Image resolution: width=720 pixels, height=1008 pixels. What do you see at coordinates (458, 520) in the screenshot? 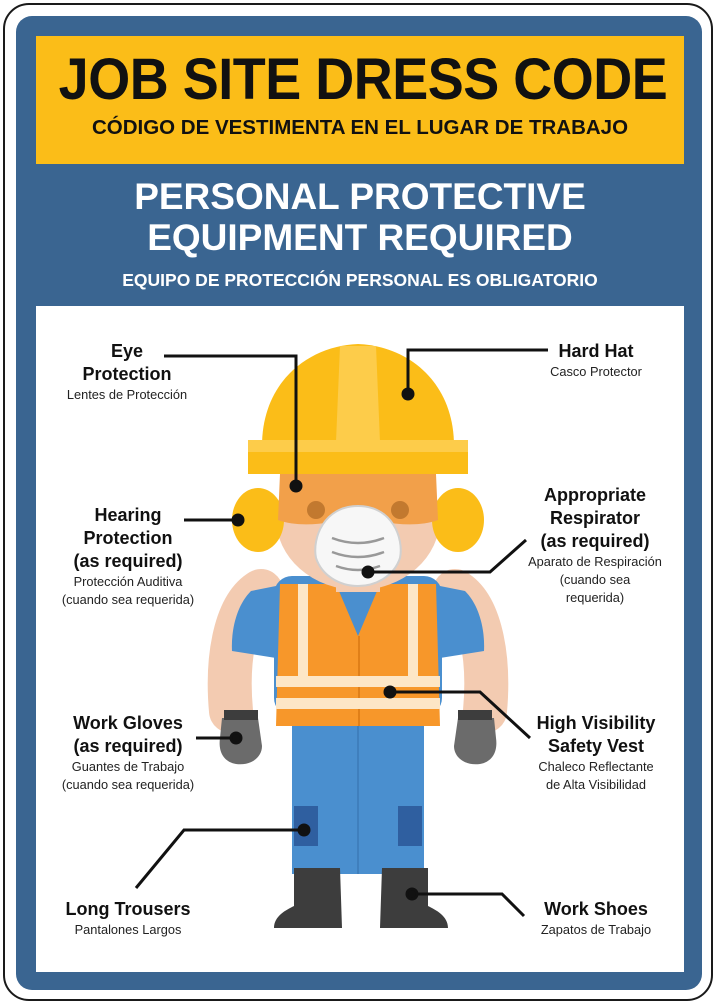
I see `right-ear-muff` at bounding box center [458, 520].